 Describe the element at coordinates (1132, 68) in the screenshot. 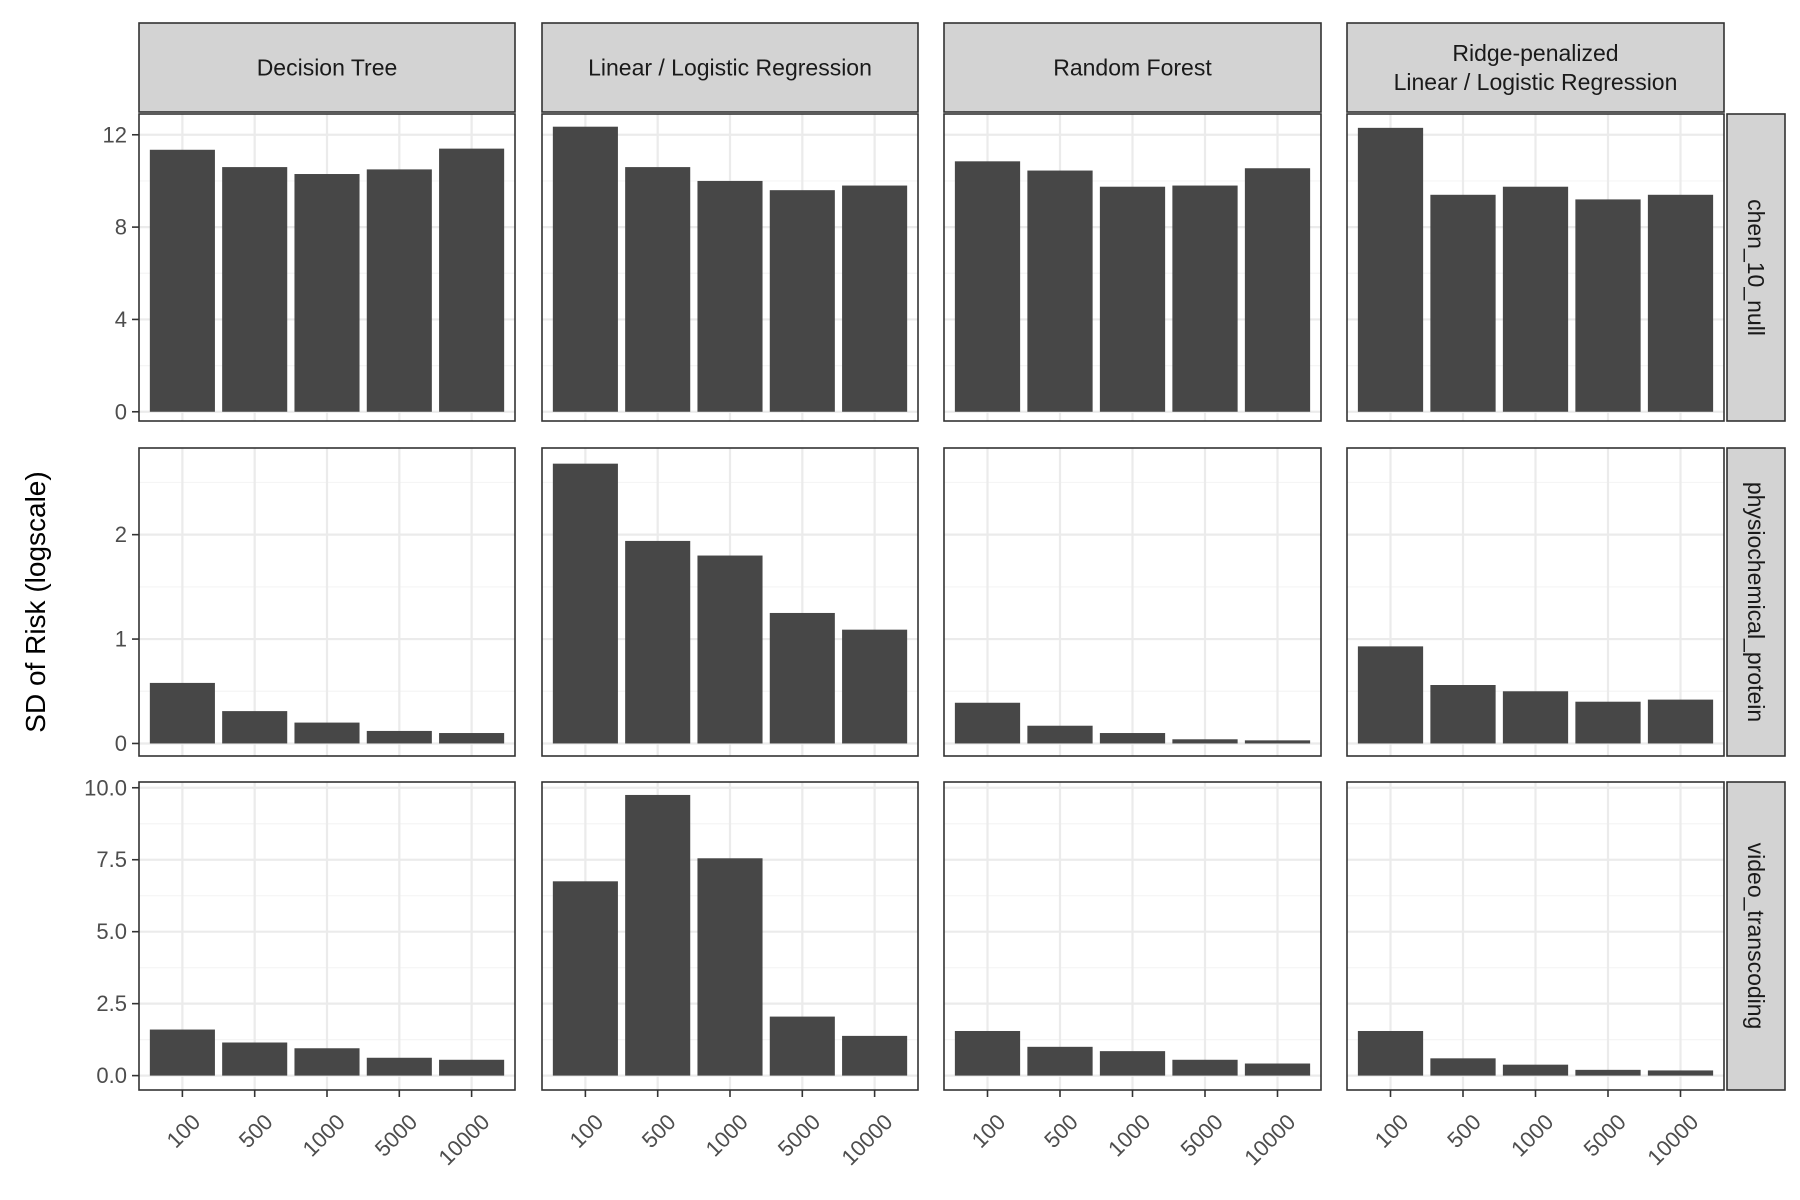

I see `column-strip-label: Random Forest` at that location.